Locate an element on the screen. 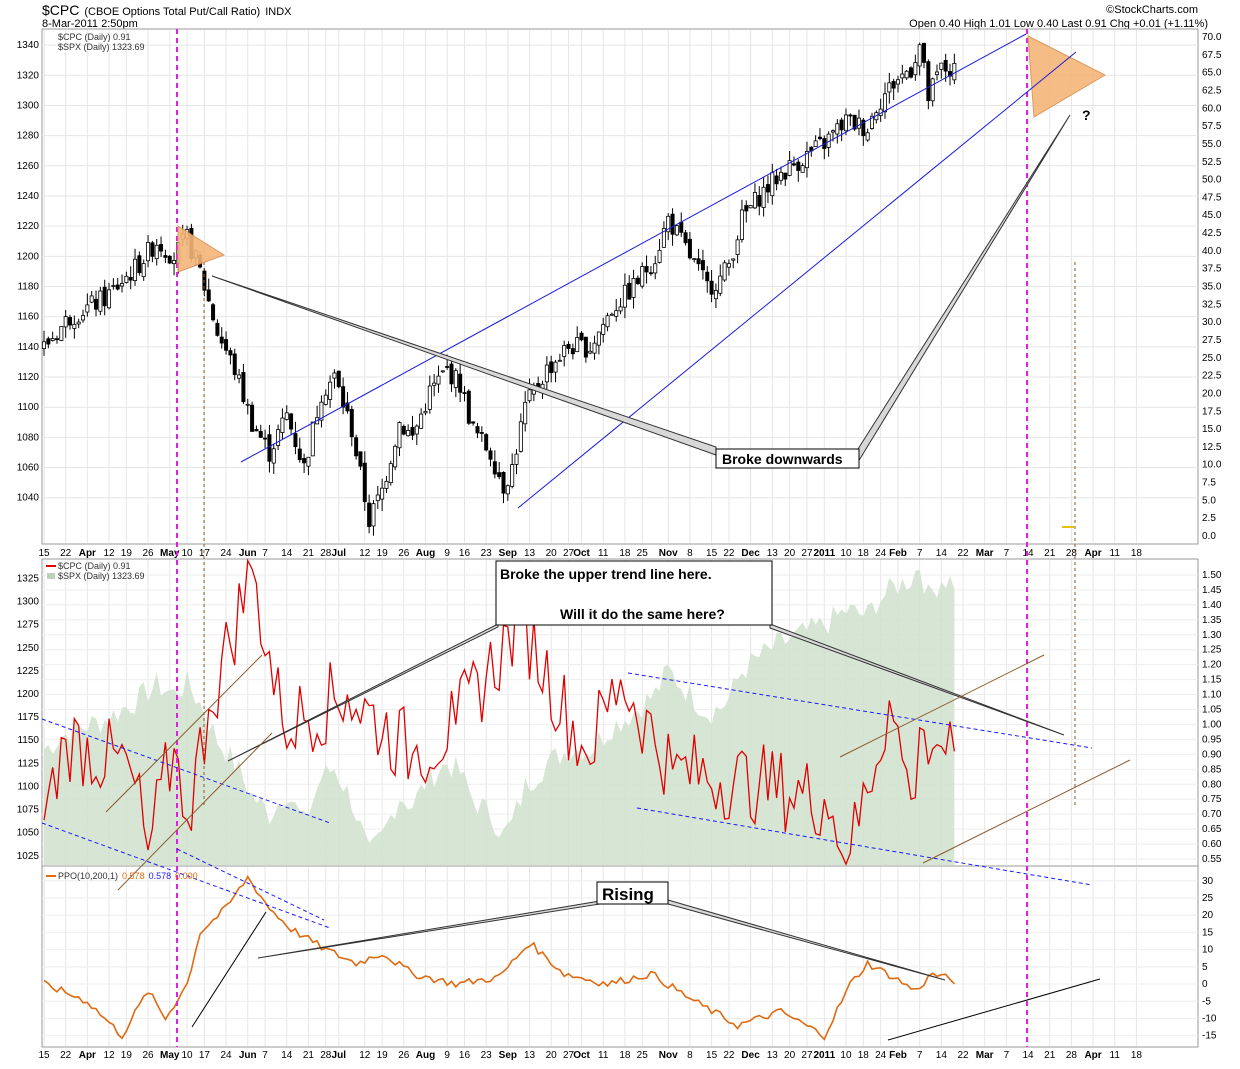 The height and width of the screenshot is (1069, 1240). cpc-left-tick: 1075 is located at coordinates (28, 810).